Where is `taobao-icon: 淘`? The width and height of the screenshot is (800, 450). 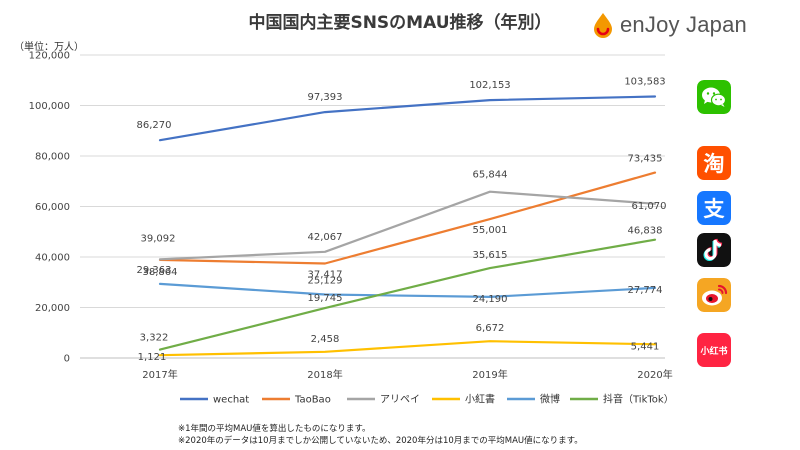 taobao-icon: 淘 is located at coordinates (714, 163).